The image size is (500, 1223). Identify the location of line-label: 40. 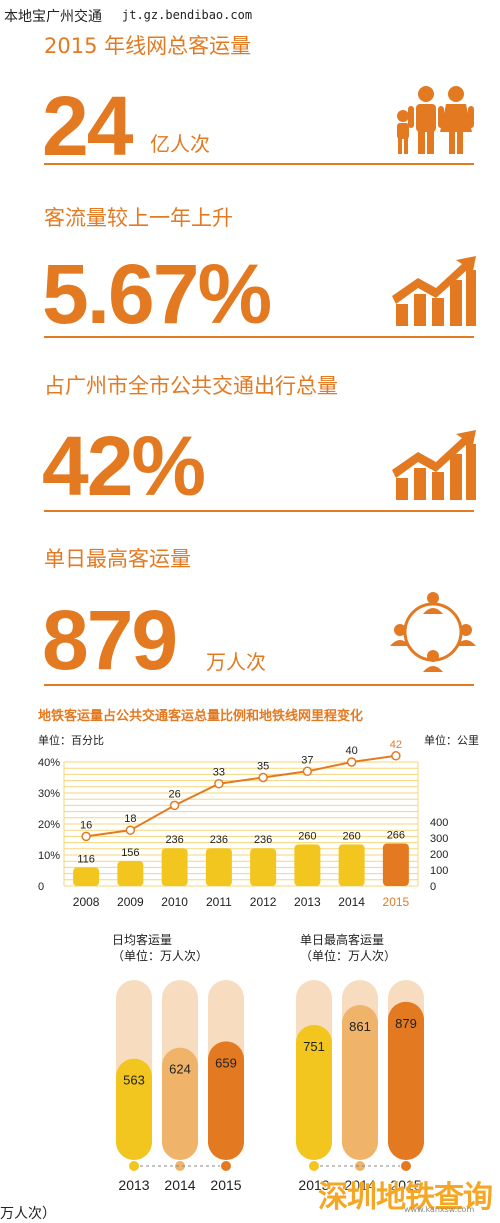
(352, 751).